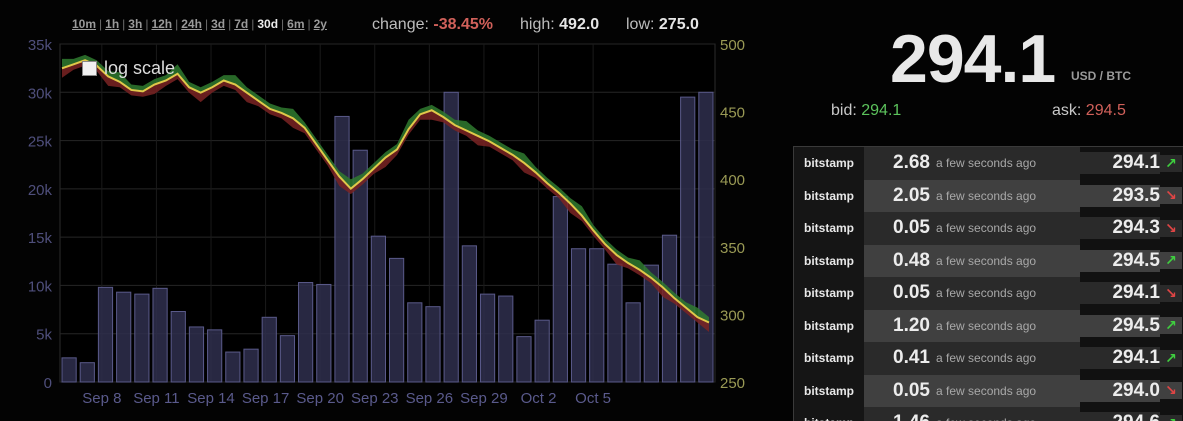  What do you see at coordinates (972, 325) in the screenshot?
I see `trade-details: 1.20 a few seconds ago` at bounding box center [972, 325].